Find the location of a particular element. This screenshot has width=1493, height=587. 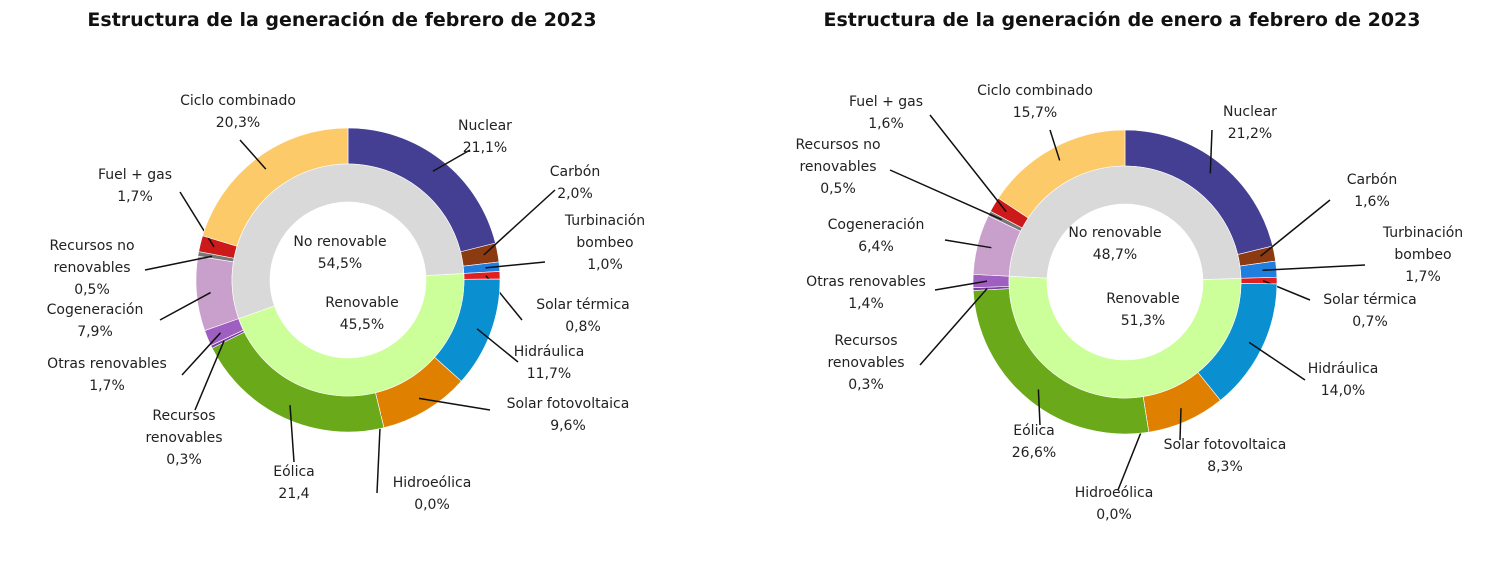

segment-label: Nuclear 21,2% is located at coordinates (1250, 123).